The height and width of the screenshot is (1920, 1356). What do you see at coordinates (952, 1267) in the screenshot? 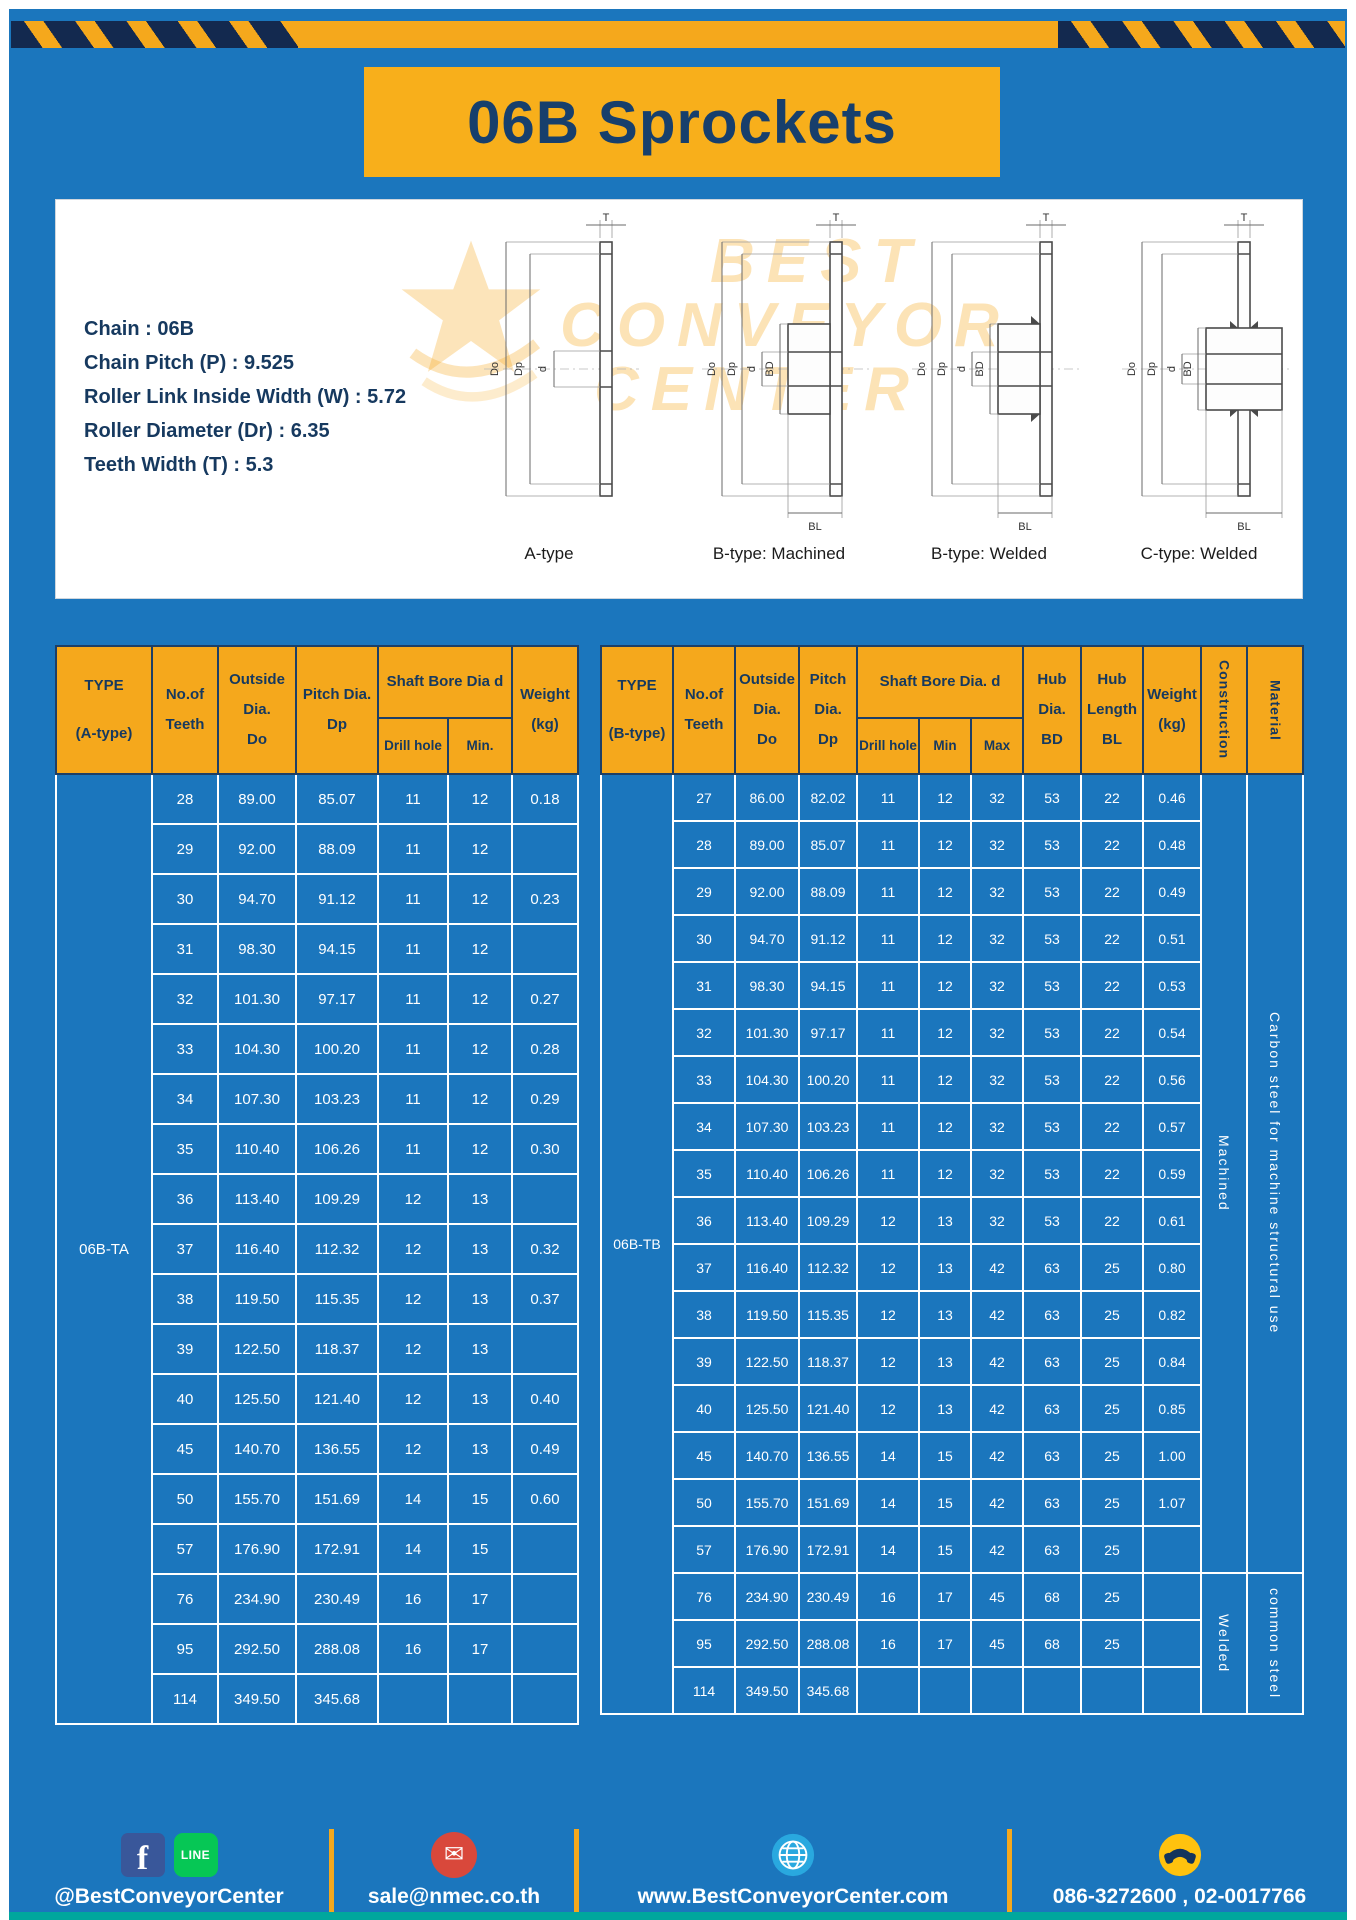
I see `table-b-row: 37 116.40 112.32 12 13 42 63 25 0.80` at bounding box center [952, 1267].